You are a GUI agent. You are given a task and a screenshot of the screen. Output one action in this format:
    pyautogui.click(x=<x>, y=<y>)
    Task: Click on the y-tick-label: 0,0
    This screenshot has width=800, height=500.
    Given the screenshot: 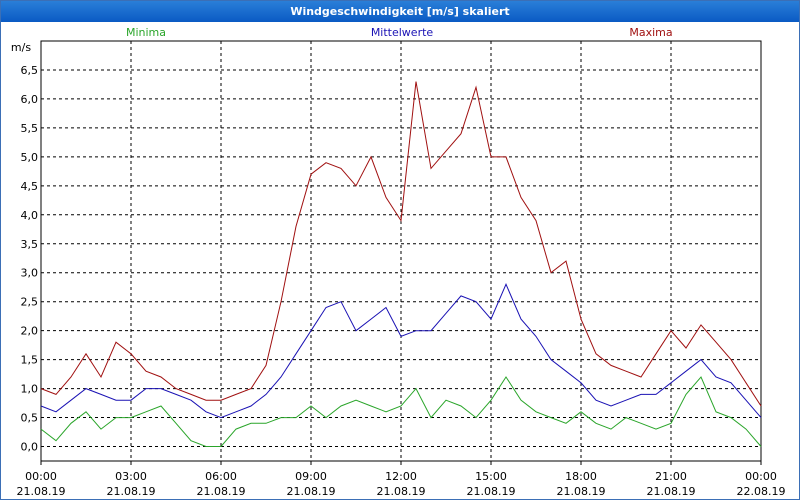 What is the action you would take?
    pyautogui.click(x=30, y=447)
    